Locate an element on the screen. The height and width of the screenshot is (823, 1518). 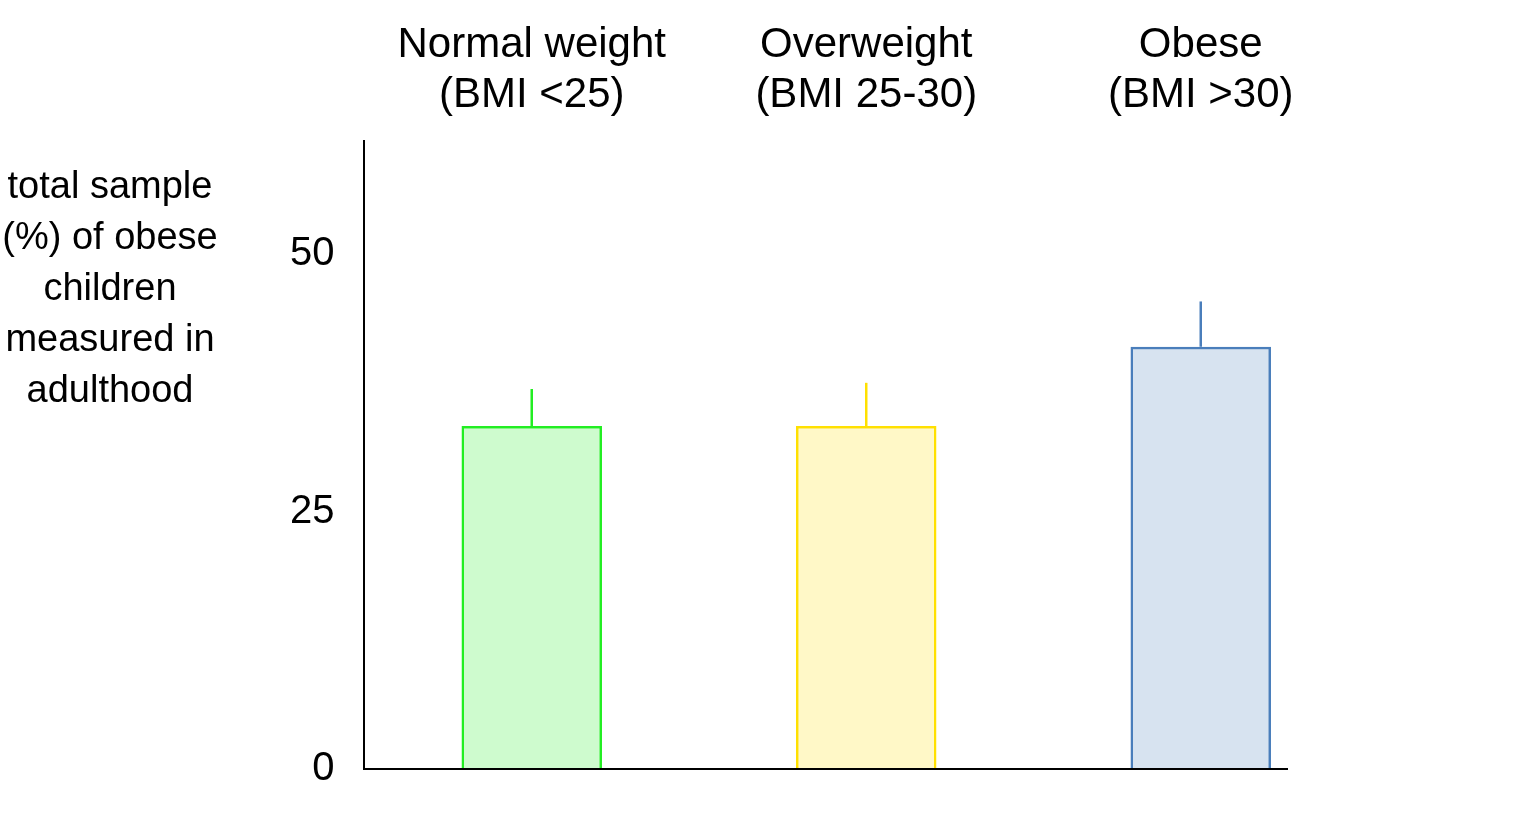
x-tick-label: Overweight (BMI 25-30) is located at coordinates (866, 67).